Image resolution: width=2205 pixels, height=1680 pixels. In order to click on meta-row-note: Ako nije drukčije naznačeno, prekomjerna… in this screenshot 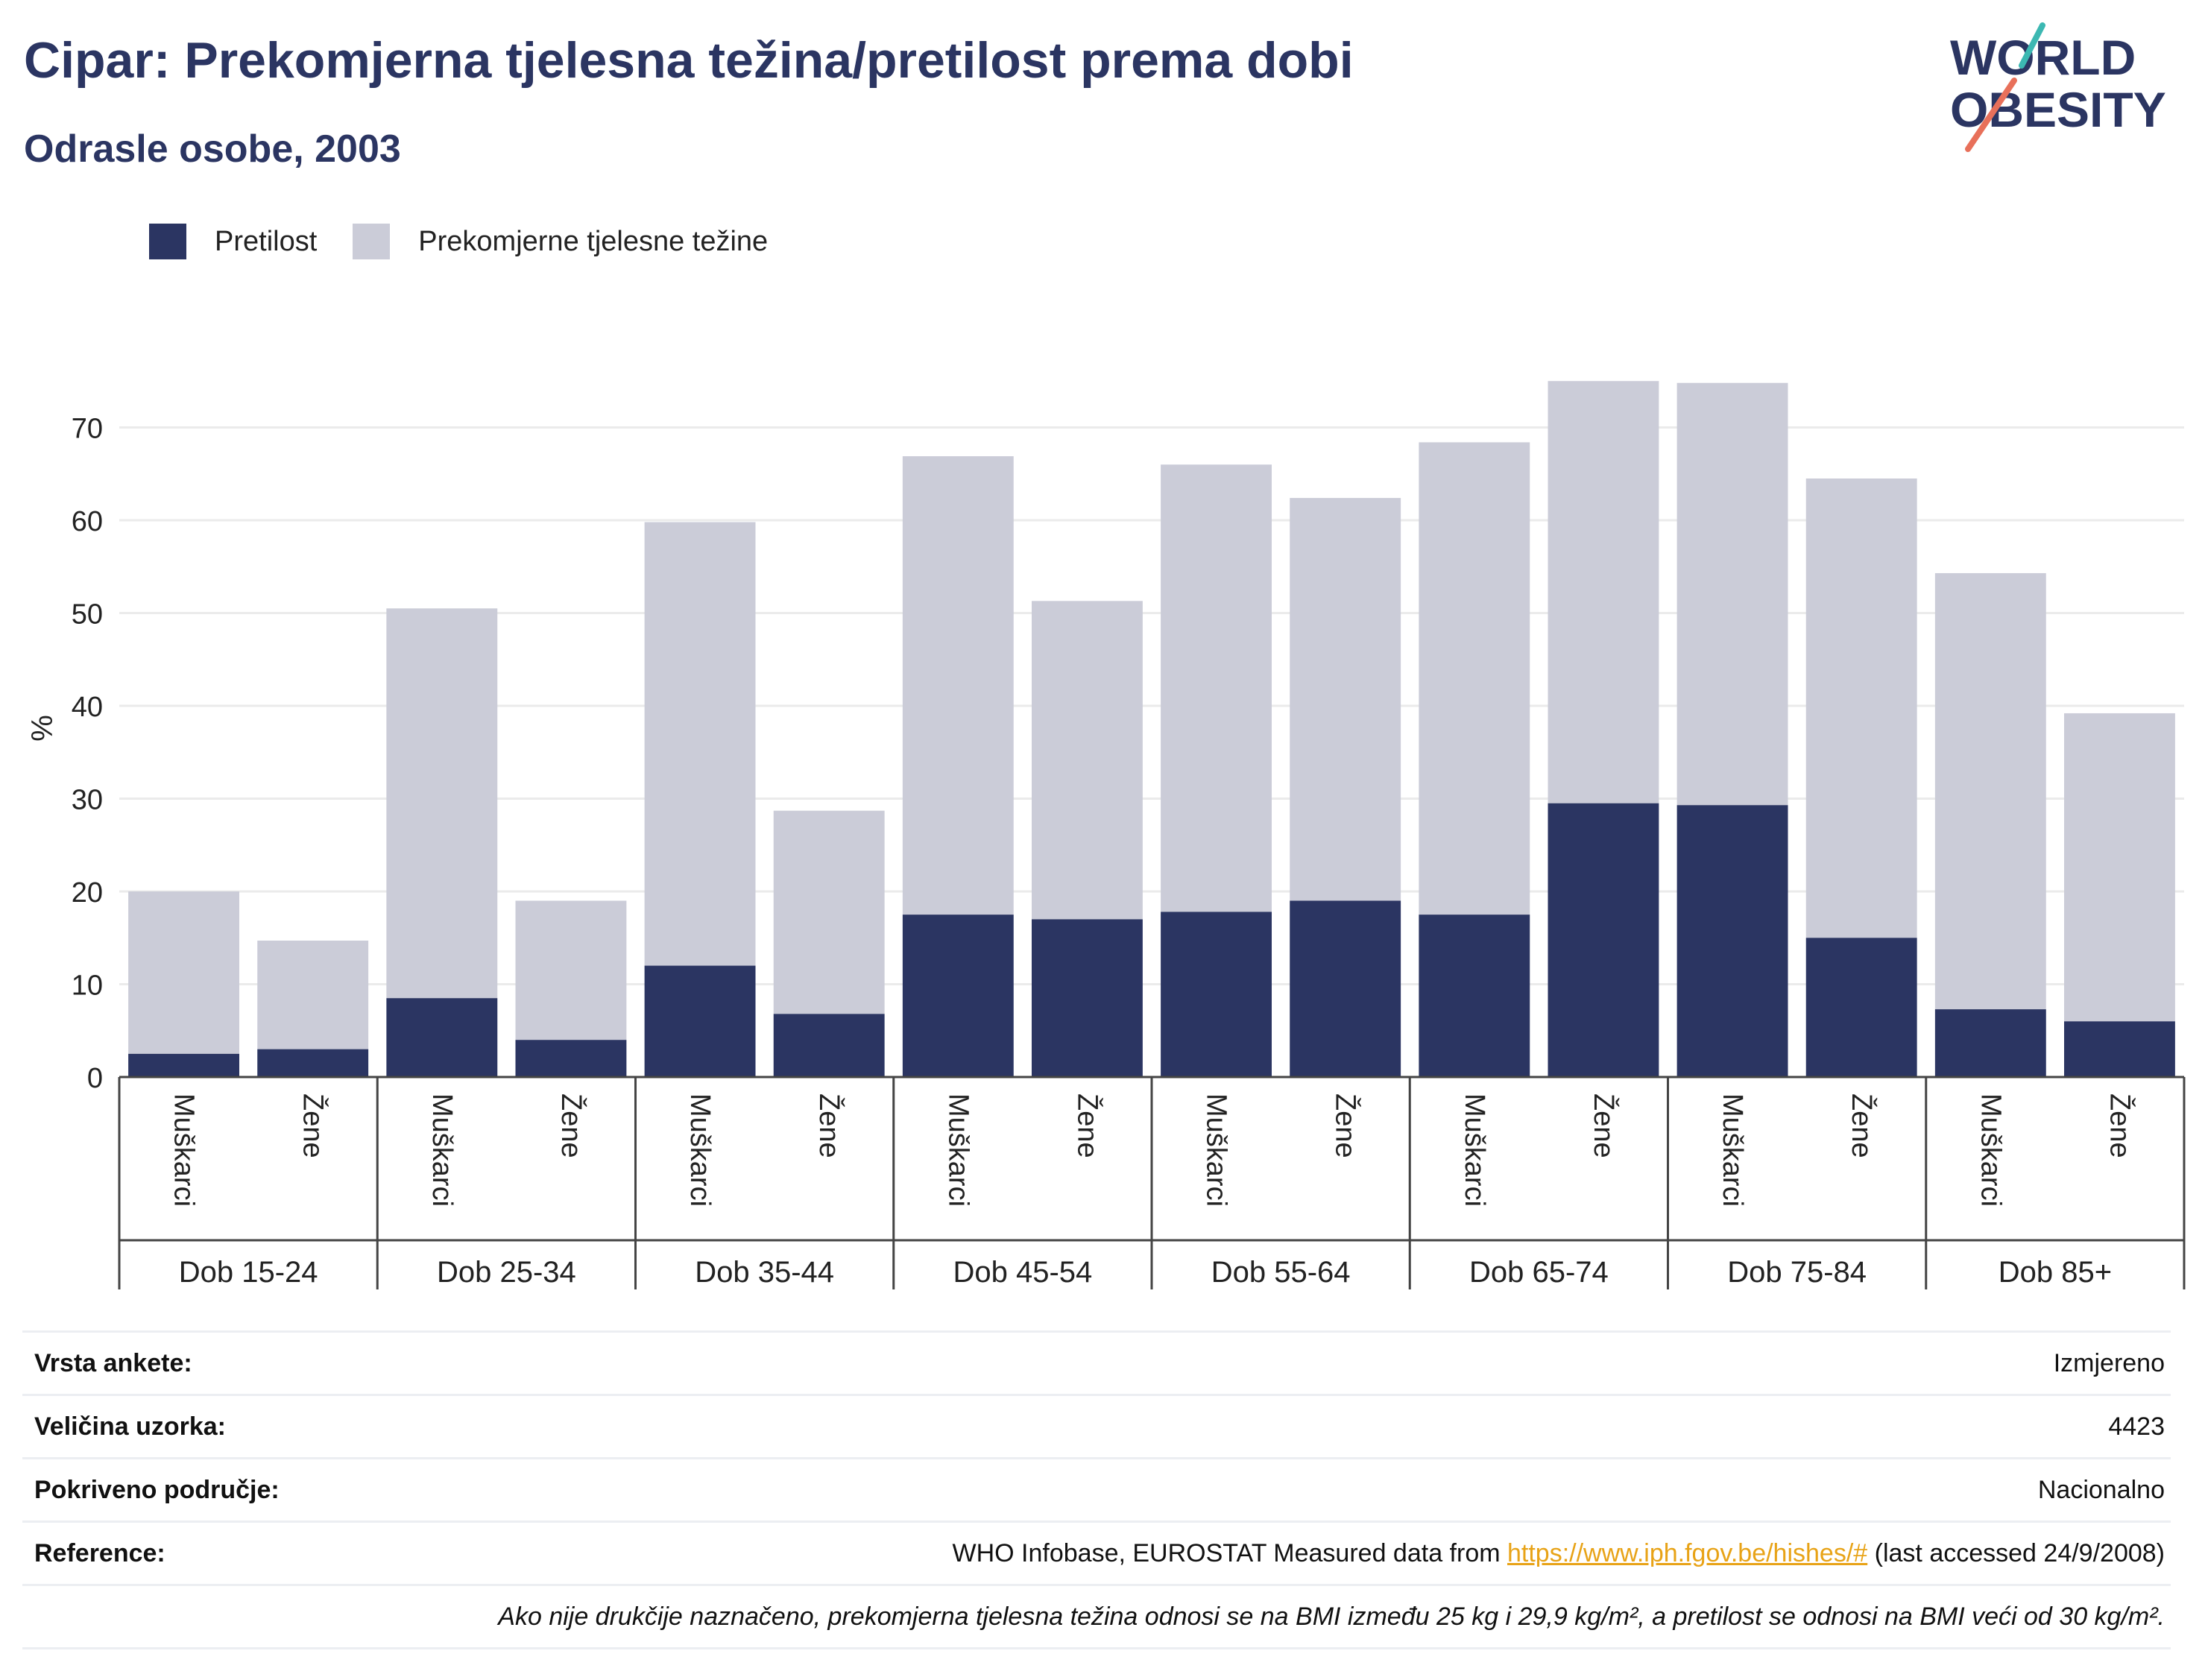, I will do `click(1096, 1616)`.